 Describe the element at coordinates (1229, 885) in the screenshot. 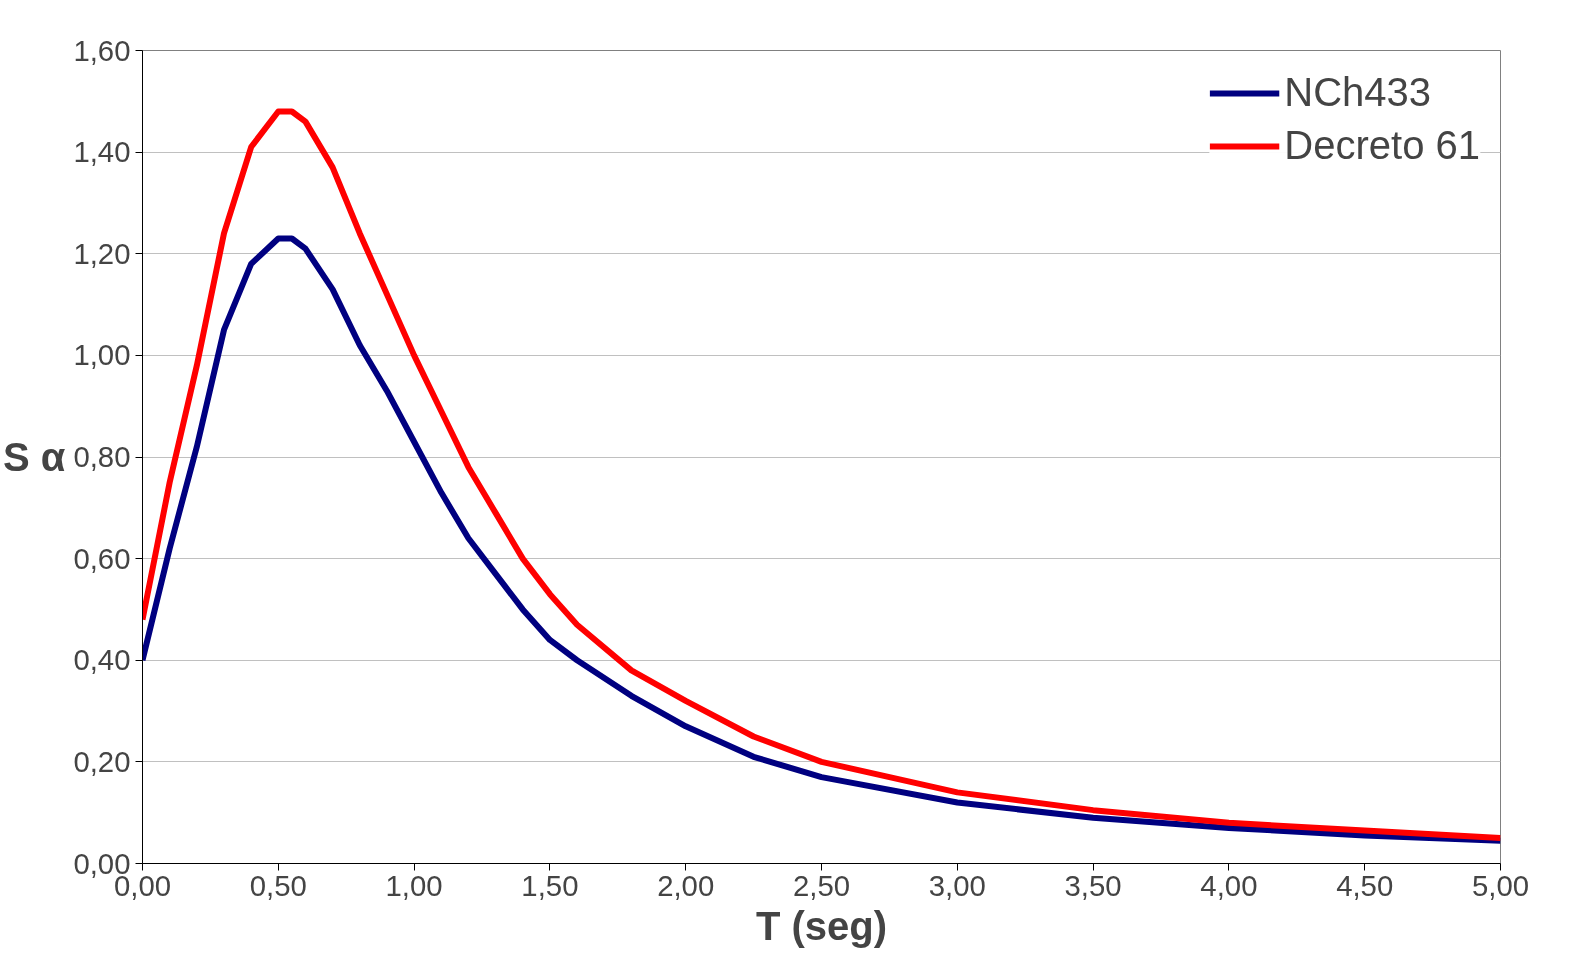

I see `x-tick-label: 4,00` at that location.